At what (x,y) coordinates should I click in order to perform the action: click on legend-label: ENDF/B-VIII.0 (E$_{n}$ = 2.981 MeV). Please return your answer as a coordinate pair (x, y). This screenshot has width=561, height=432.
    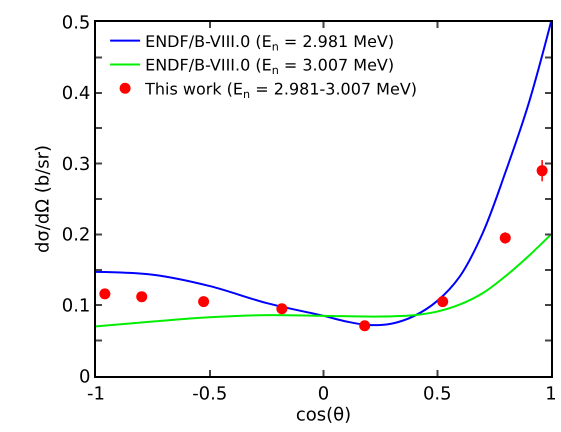
    Looking at the image, I should click on (269, 43).